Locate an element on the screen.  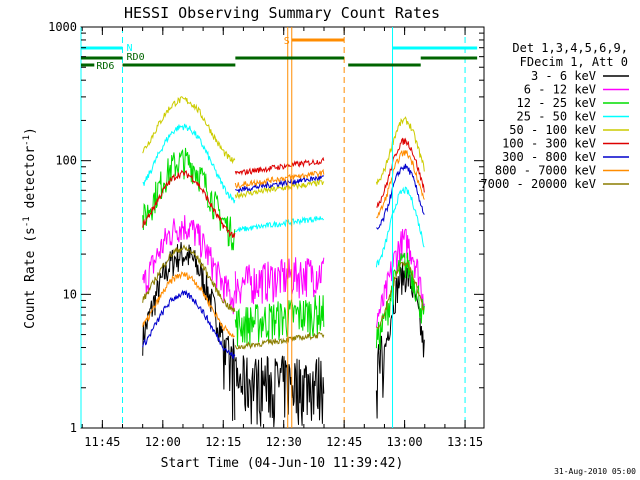
y-tick-label: 1000 is located at coordinates (62, 27).